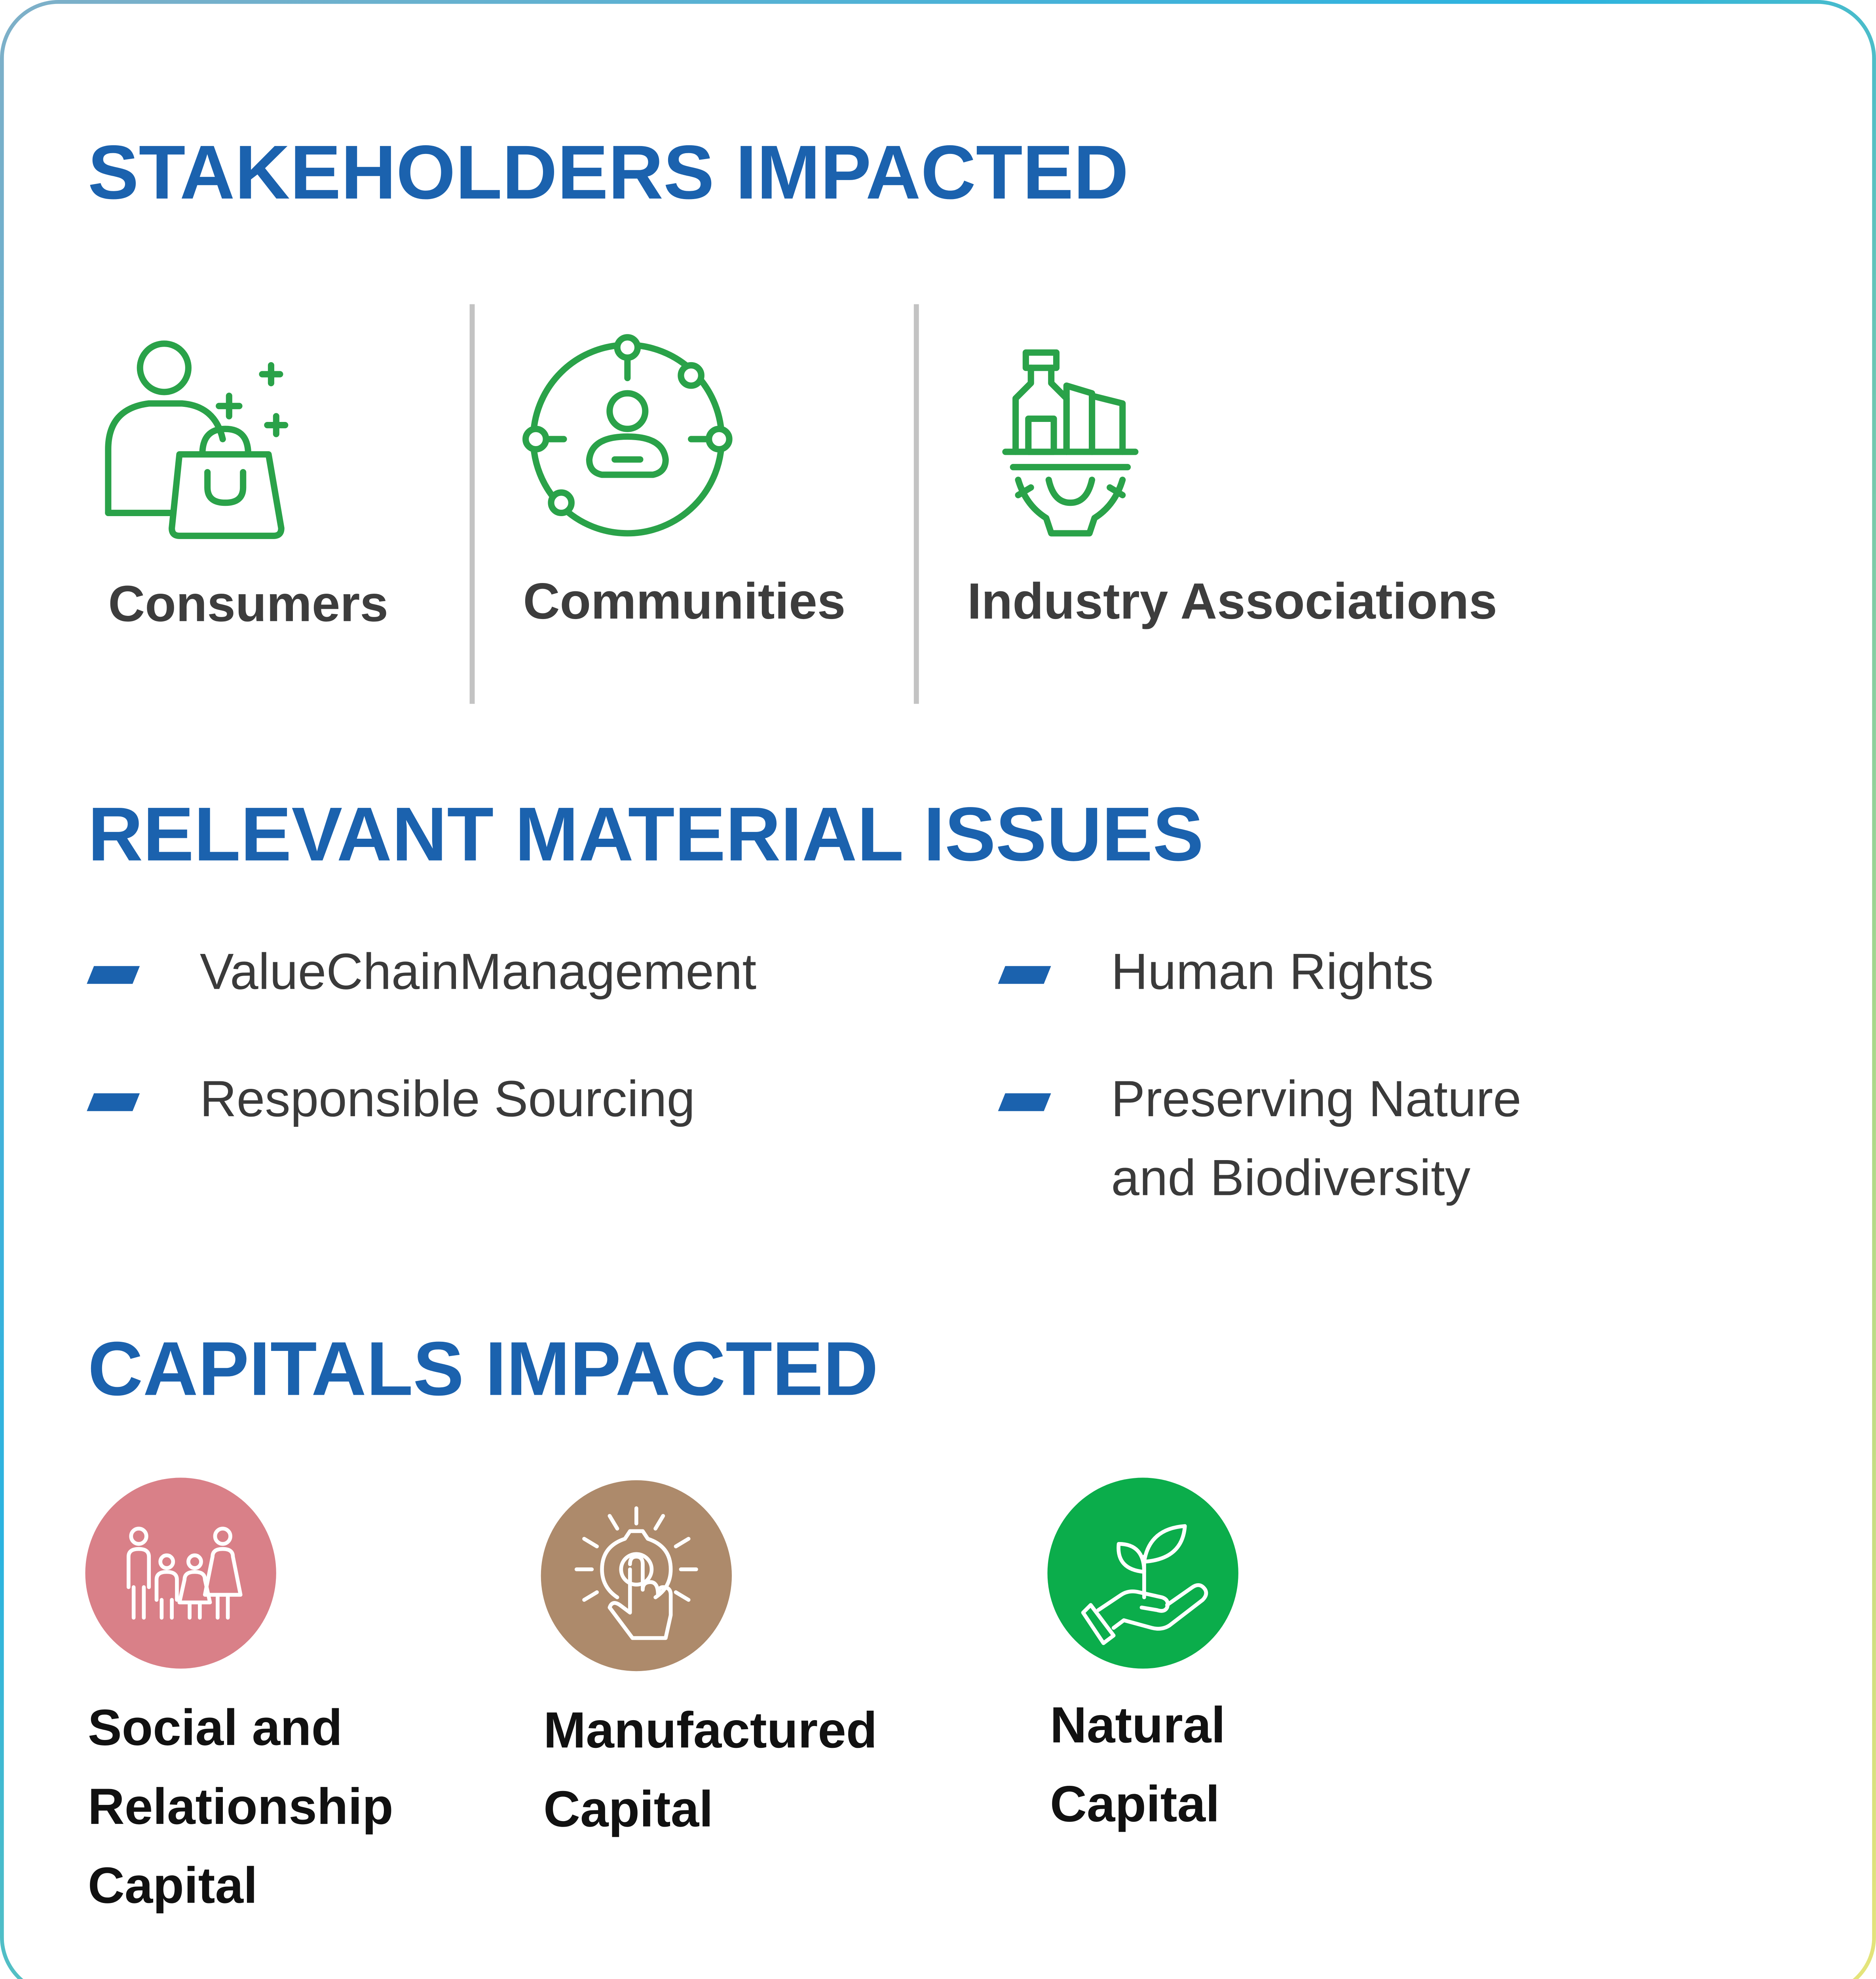 The width and height of the screenshot is (1876, 1979). Describe the element at coordinates (1138, 1726) in the screenshot. I see `cap-label-line: Natural` at that location.